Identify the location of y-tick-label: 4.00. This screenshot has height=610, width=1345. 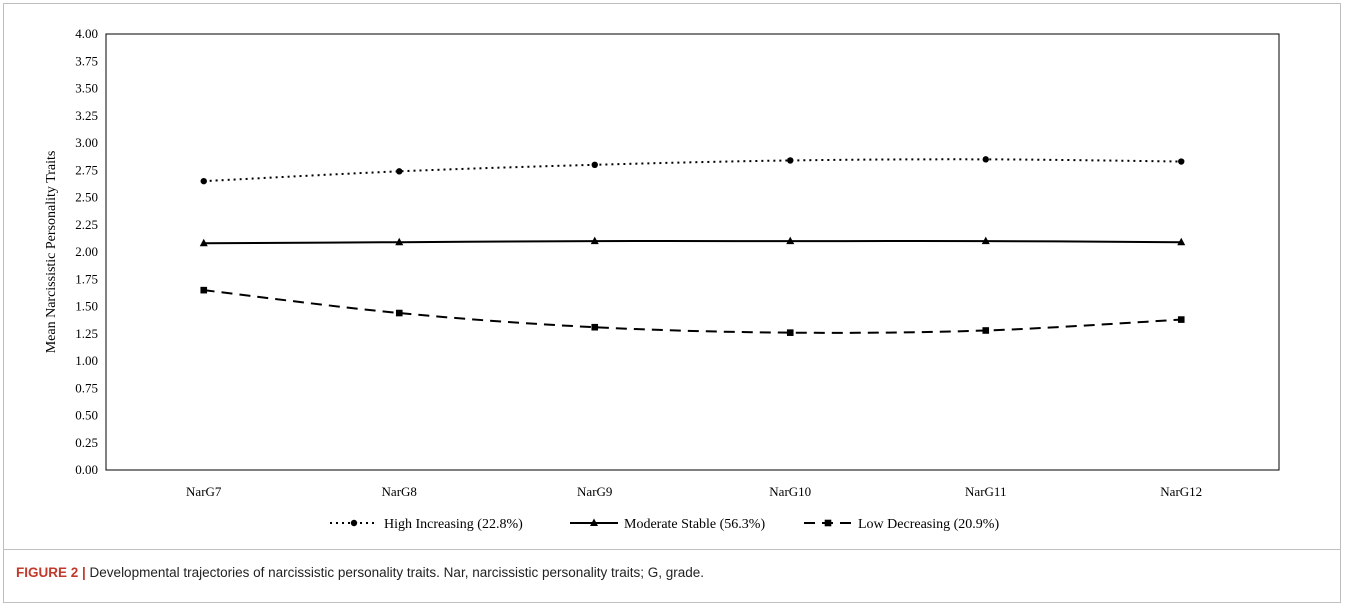
(86, 33).